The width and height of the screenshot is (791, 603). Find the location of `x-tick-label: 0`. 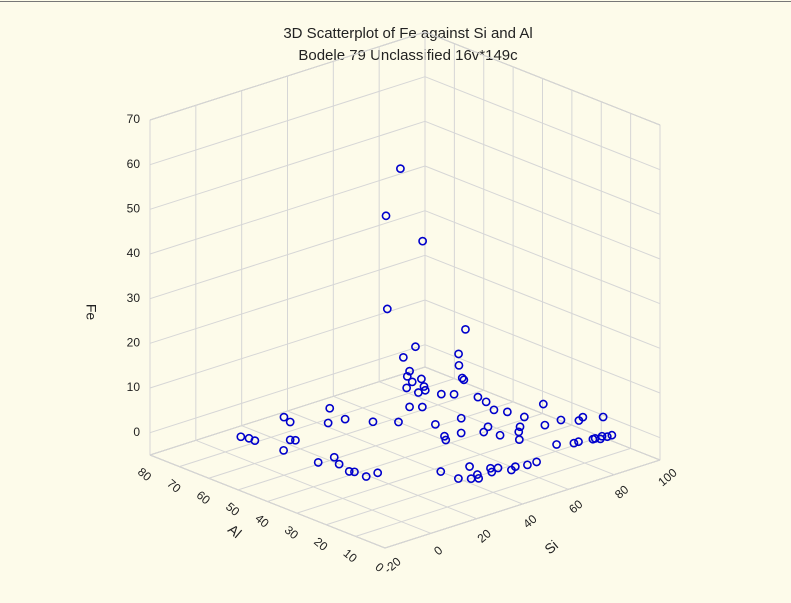

x-tick-label: 0 is located at coordinates (438, 550).